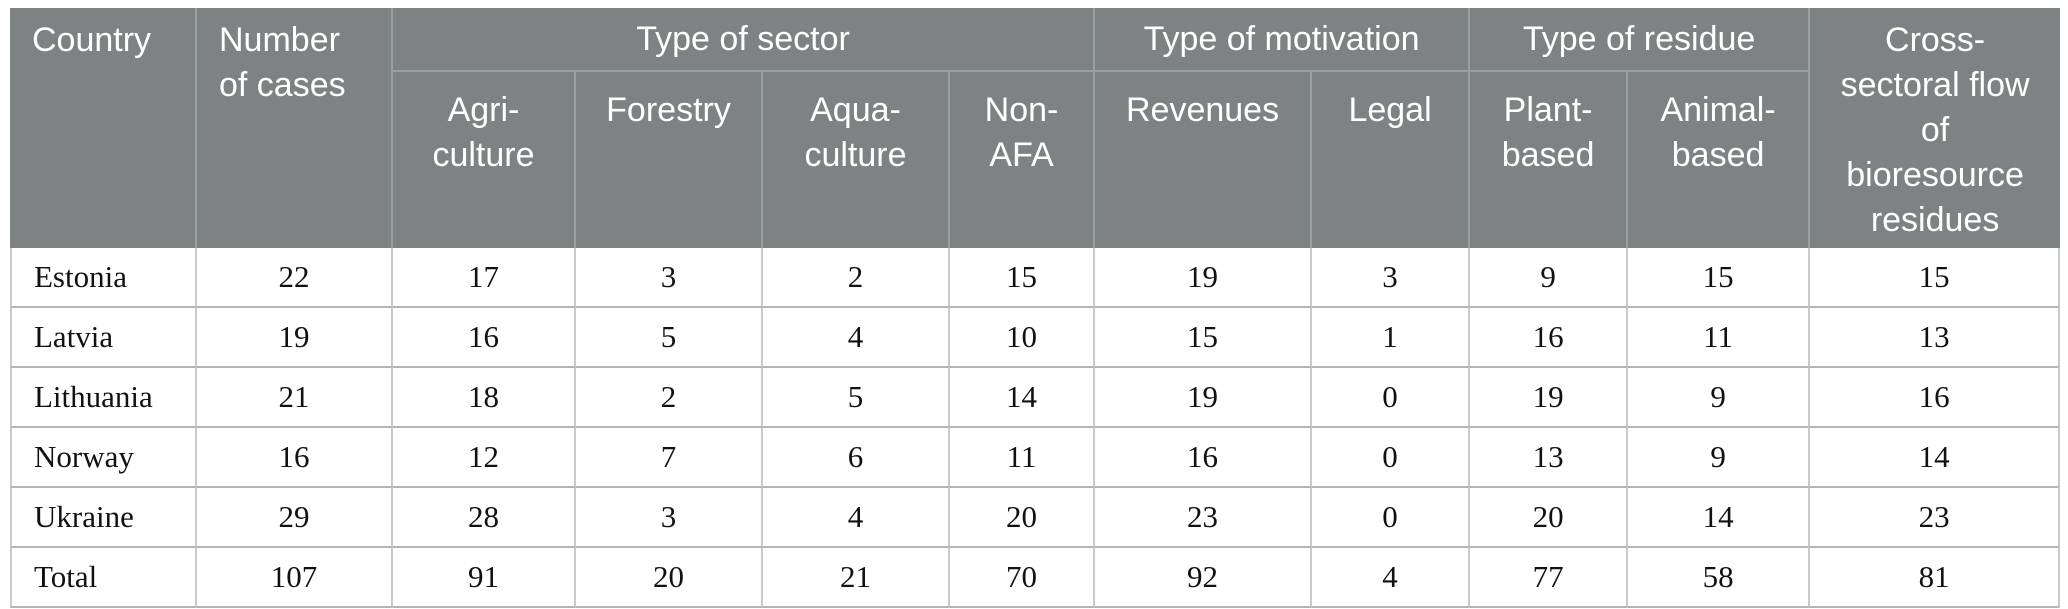 The image size is (2068, 609). I want to click on header-group-type-of-residue: Type of residue, so click(1640, 40).